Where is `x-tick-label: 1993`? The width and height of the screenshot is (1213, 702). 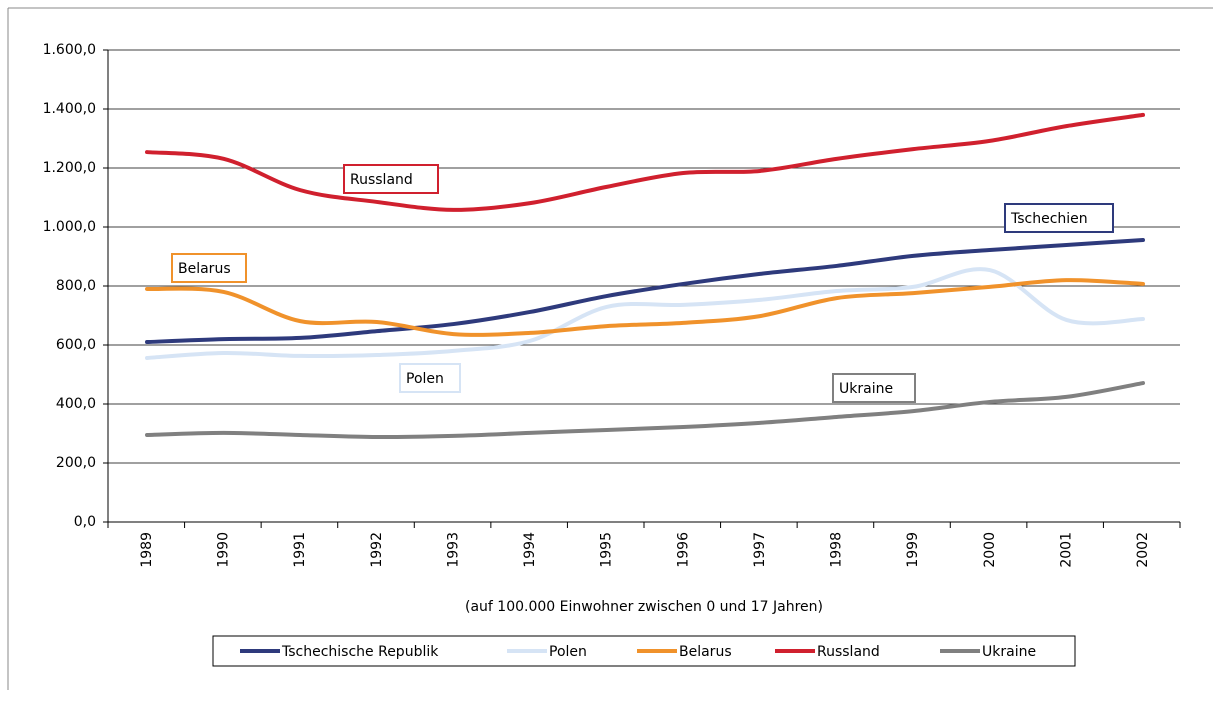 x-tick-label: 1993 is located at coordinates (453, 550).